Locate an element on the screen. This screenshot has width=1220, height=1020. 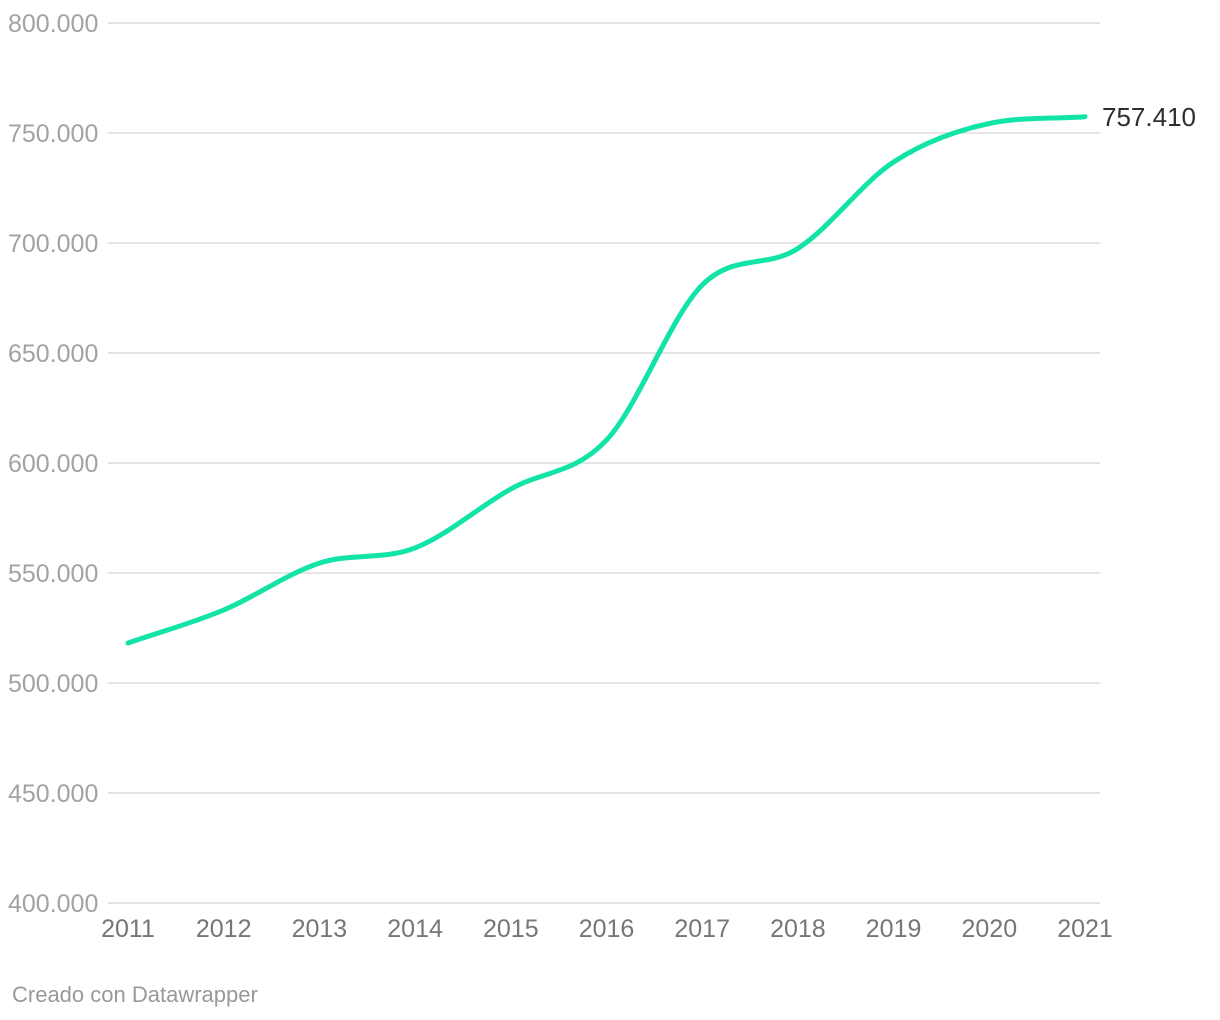
y-axis-tick-label: 450.000 is located at coordinates (53, 794).